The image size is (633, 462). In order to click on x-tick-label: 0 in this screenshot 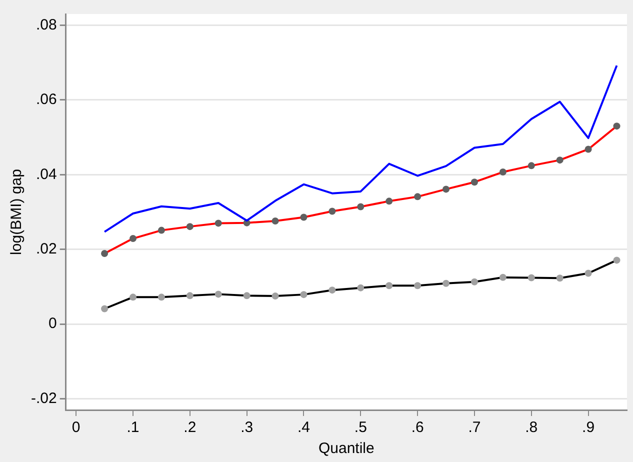, I will do `click(76, 427)`.